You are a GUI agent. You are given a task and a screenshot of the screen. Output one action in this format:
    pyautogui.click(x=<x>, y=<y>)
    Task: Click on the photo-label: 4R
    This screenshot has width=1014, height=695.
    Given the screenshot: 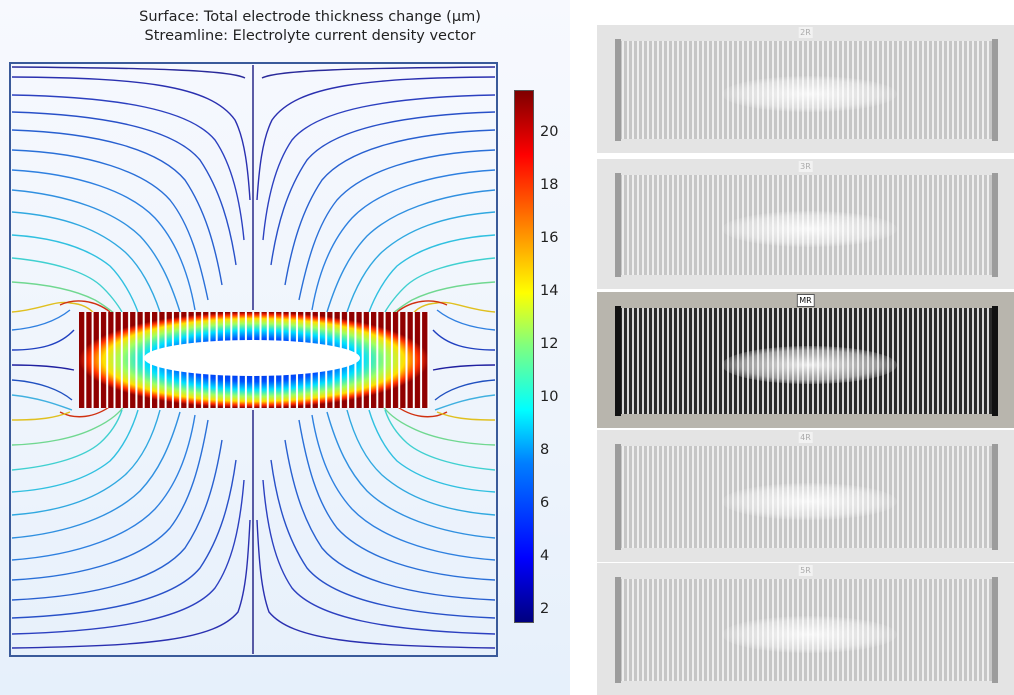 What is the action you would take?
    pyautogui.click(x=805, y=437)
    